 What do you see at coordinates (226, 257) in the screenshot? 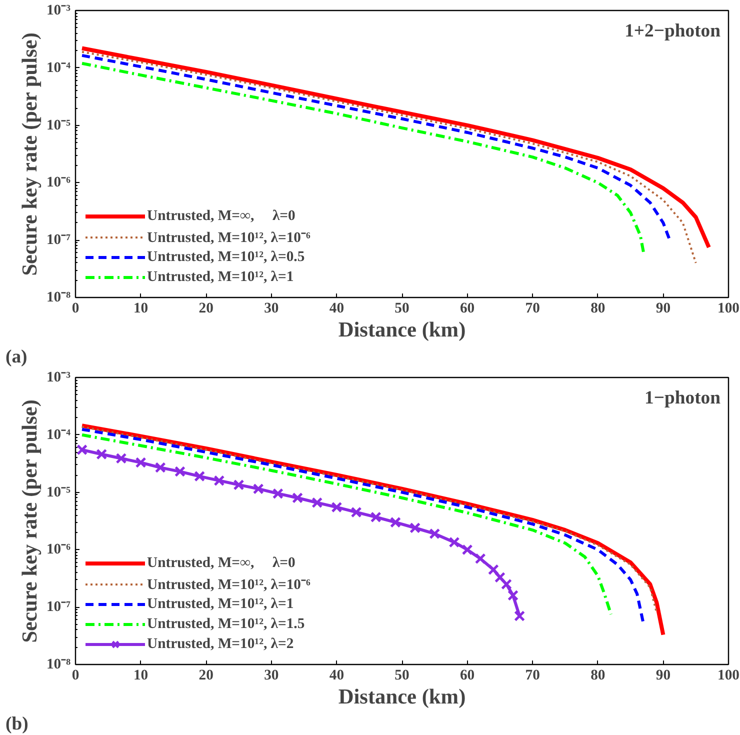
I see `legend-label: Untrusted, M=10¹², λ=0.5` at bounding box center [226, 257].